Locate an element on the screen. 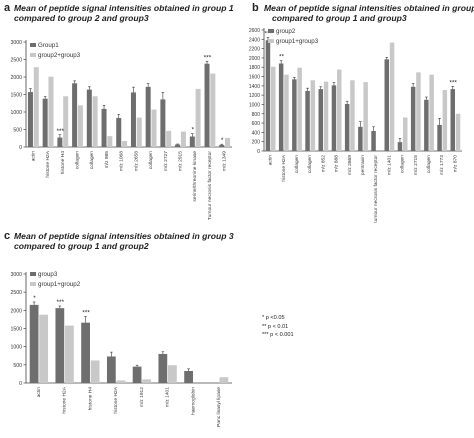 The image size is (474, 438). chart-b-xtick-label: collagen is located at coordinates (310, 164).